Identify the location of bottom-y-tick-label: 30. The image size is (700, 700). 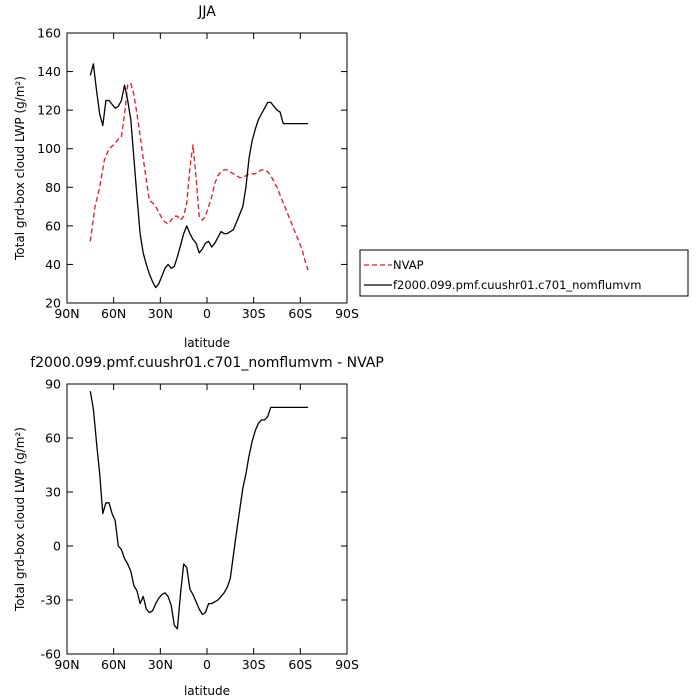
(53, 492).